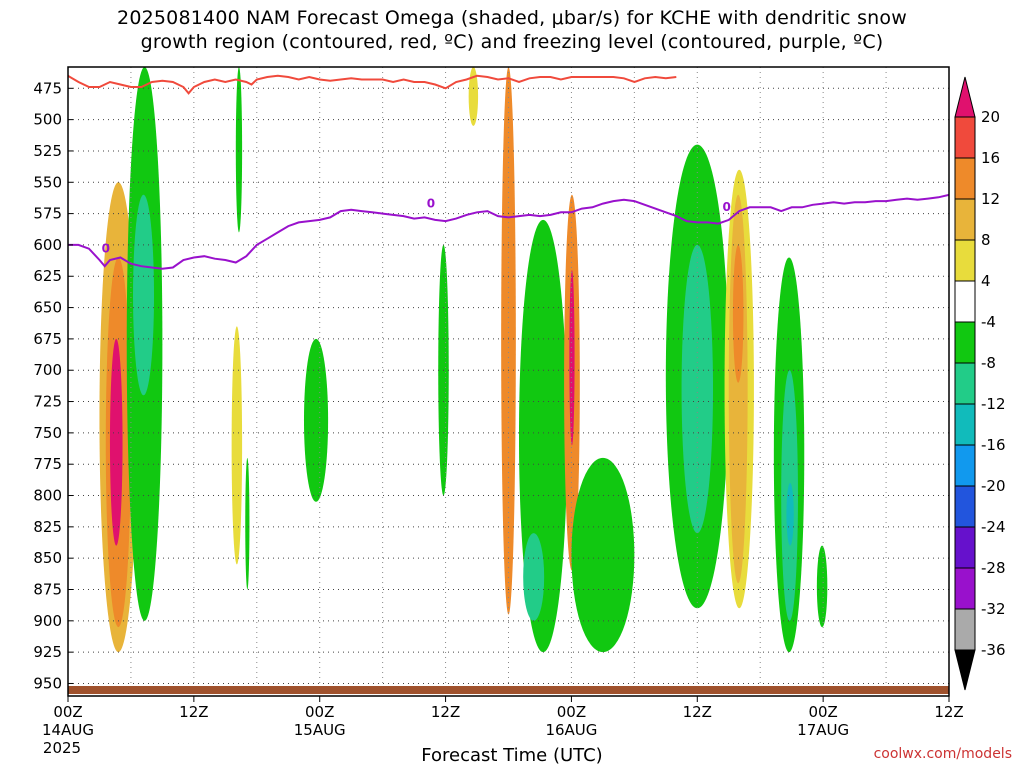 The image size is (1024, 768). I want to click on omega-region-ascent-midday, so click(237, 445).